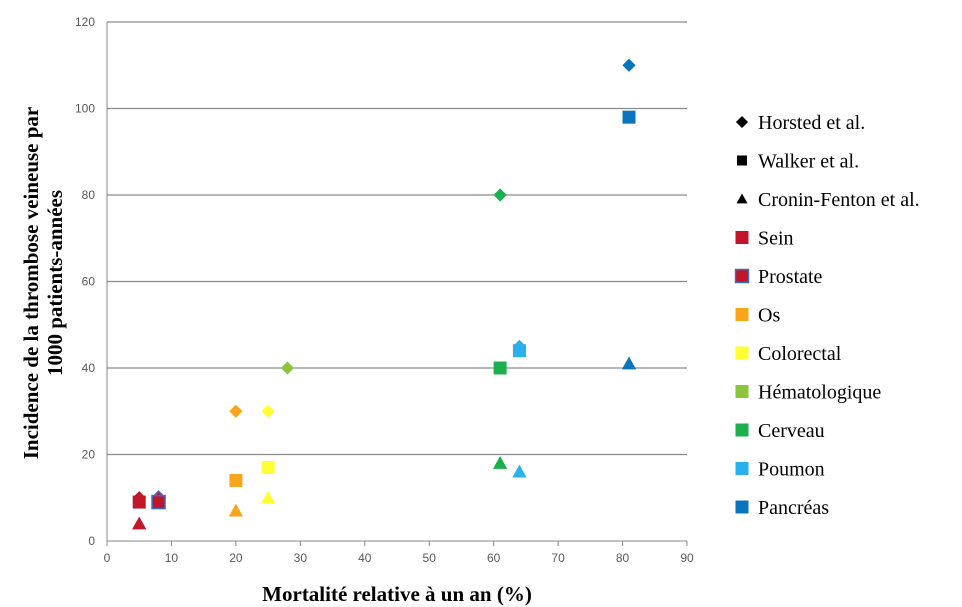 The image size is (962, 607). What do you see at coordinates (790, 277) in the screenshot?
I see `legend-label: Prostate` at bounding box center [790, 277].